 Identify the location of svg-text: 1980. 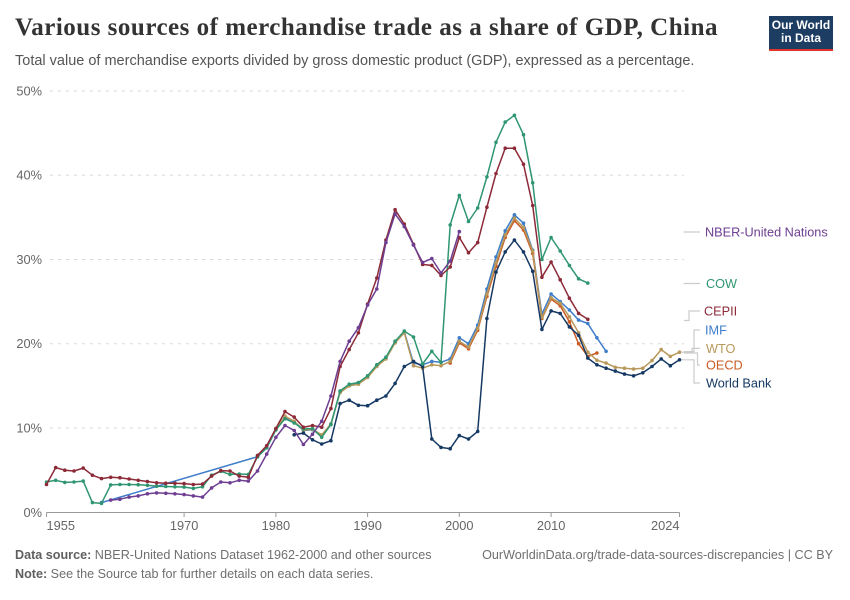
(276, 525).